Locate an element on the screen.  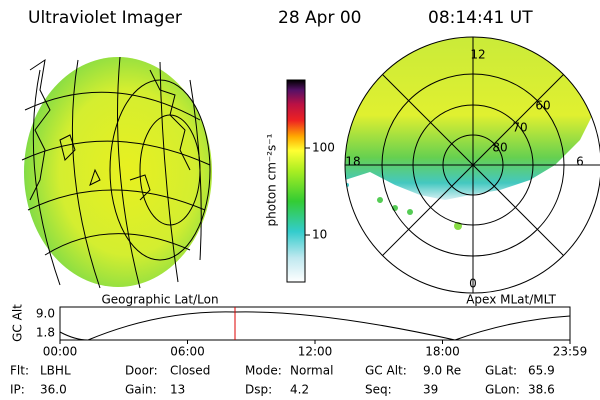
status-label: Gain: is located at coordinates (141, 390).